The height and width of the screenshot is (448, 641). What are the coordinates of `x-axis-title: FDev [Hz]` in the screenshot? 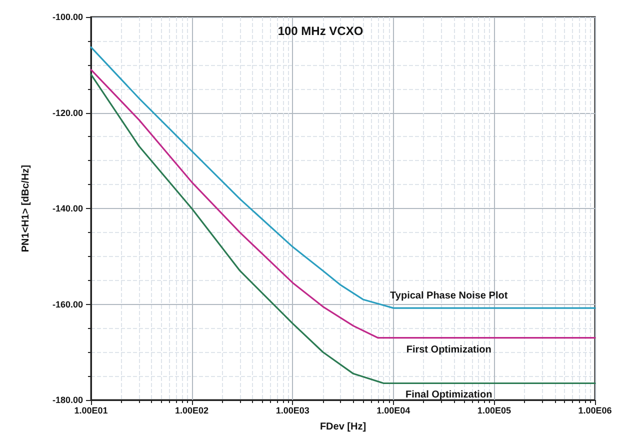 It's located at (343, 427).